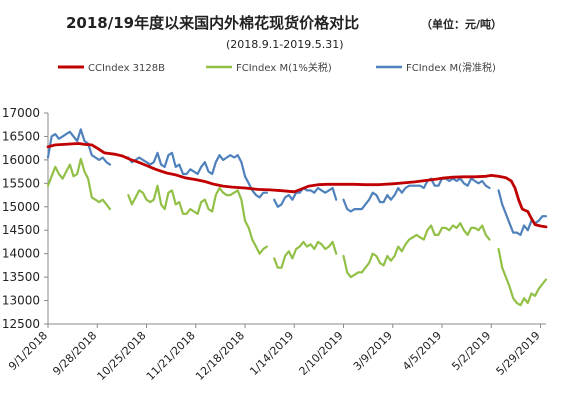  I want to click on y-tick-label: 14000, so click(21, 254).